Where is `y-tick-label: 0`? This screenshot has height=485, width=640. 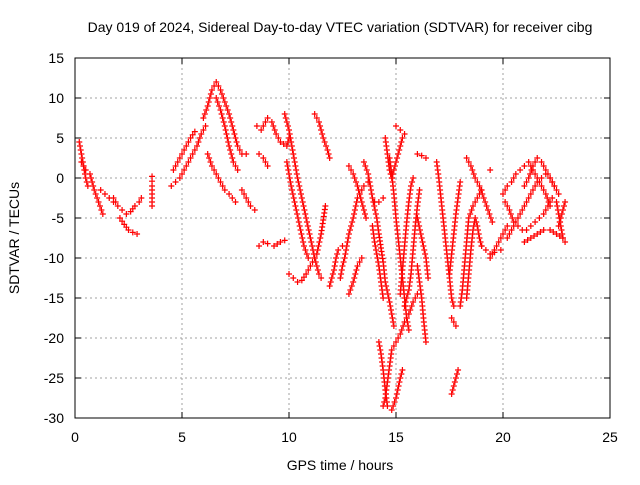 y-tick-label: 0 is located at coordinates (60, 178).